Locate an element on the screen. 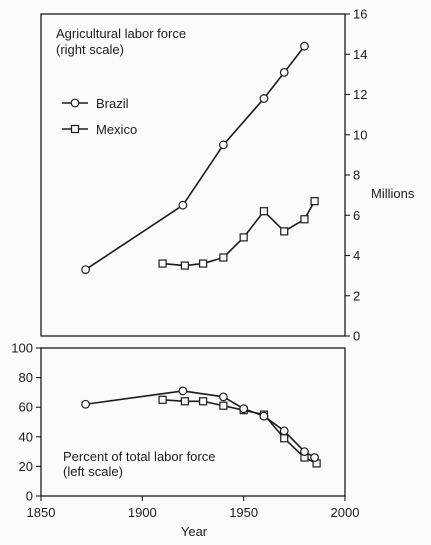 This screenshot has width=431, height=545. x-axis-label: Year is located at coordinates (194, 531).